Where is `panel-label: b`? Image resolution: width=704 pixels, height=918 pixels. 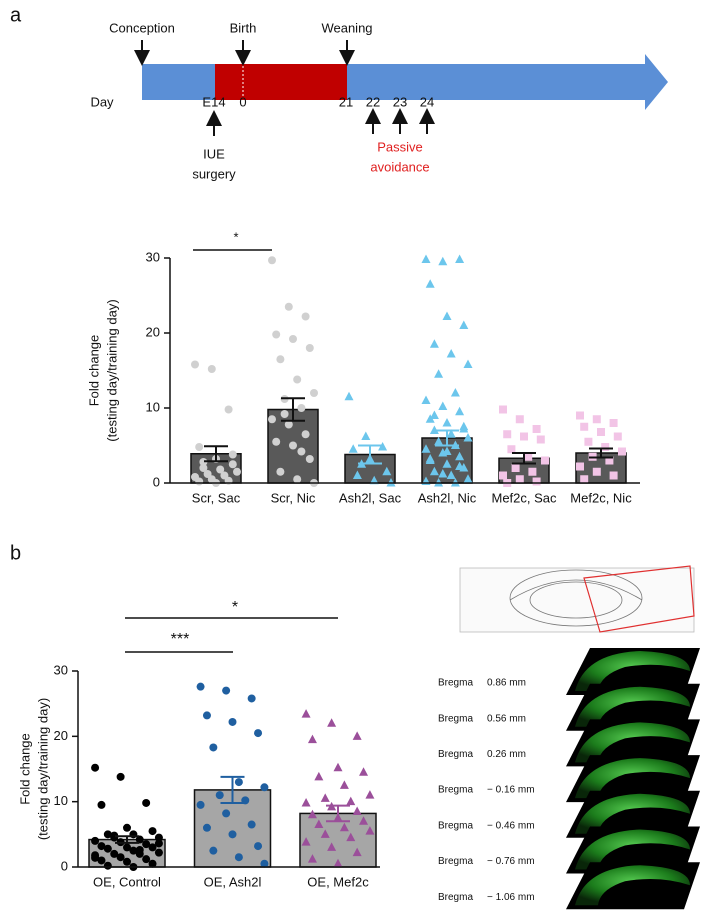
panel-label: b is located at coordinates (15, 553).